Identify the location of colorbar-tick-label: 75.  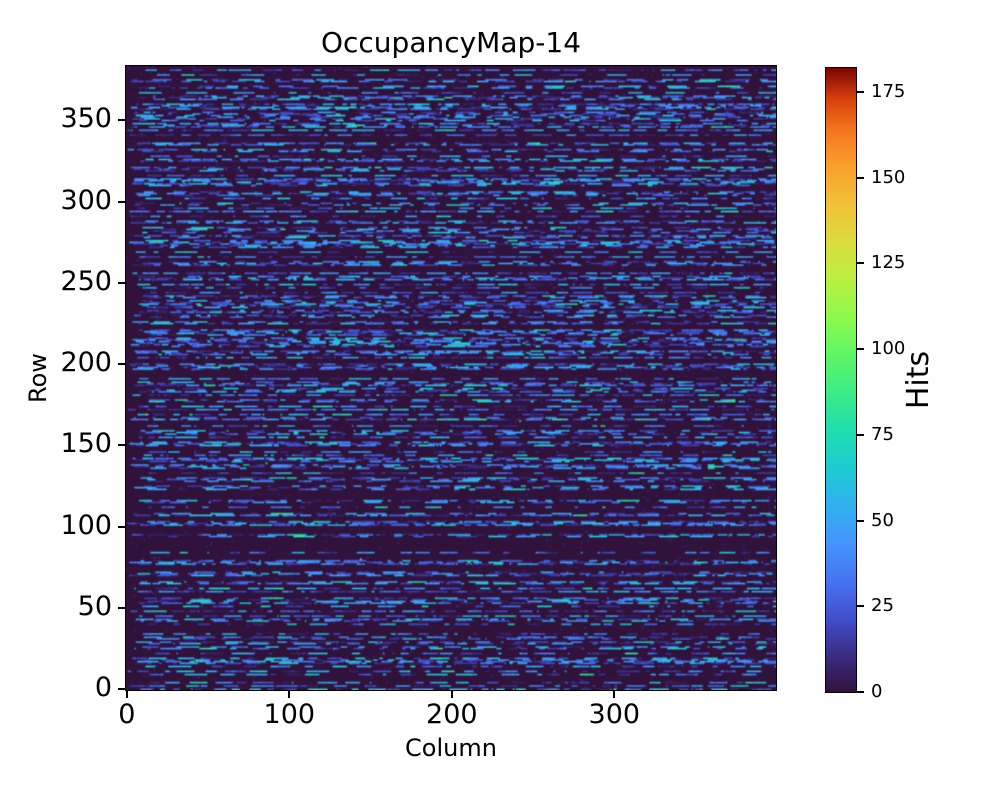
(882, 434).